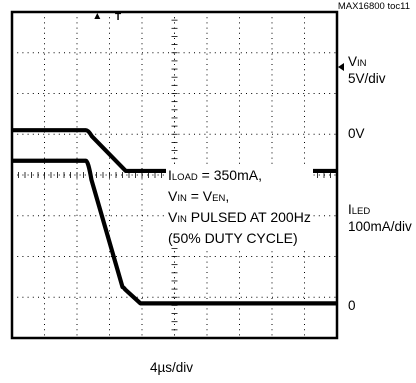 The image size is (416, 383). What do you see at coordinates (233, 238) in the screenshot?
I see `annotation-duty: (50% DUTY CYCLE)` at bounding box center [233, 238].